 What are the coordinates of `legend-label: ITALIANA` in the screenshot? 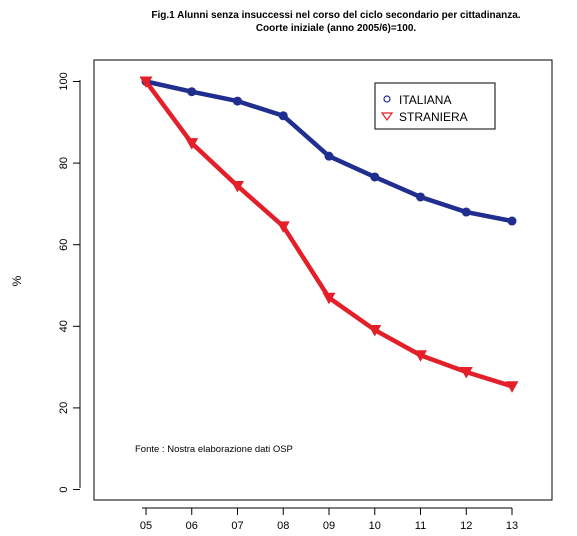 It's located at (425, 100).